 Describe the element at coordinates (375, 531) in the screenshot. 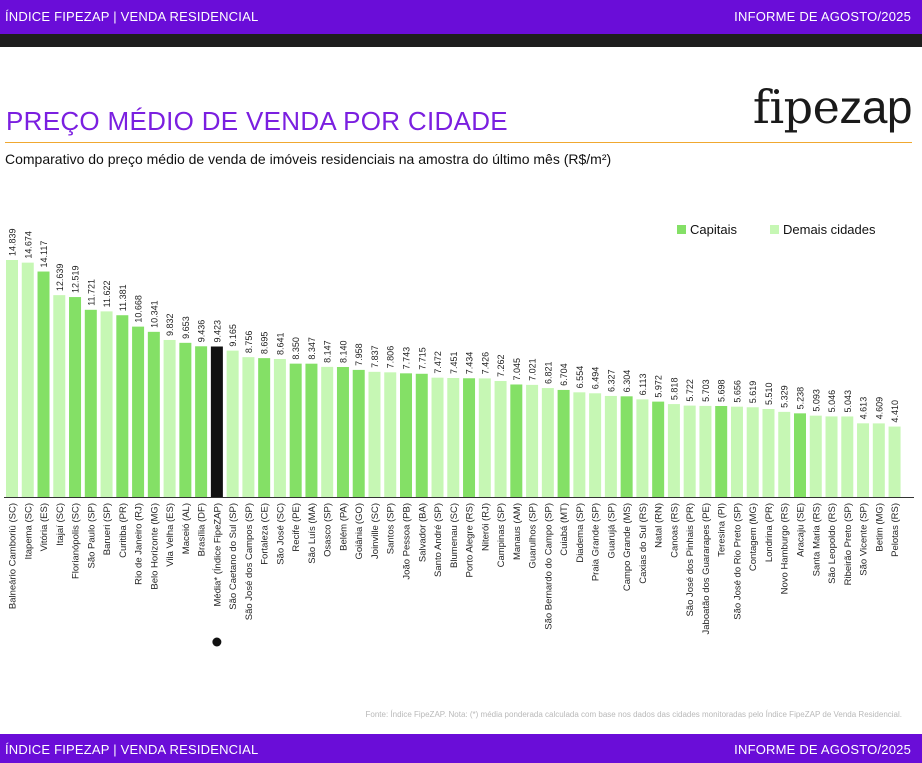

I see `x-tick-label: Joinville (SC)` at that location.